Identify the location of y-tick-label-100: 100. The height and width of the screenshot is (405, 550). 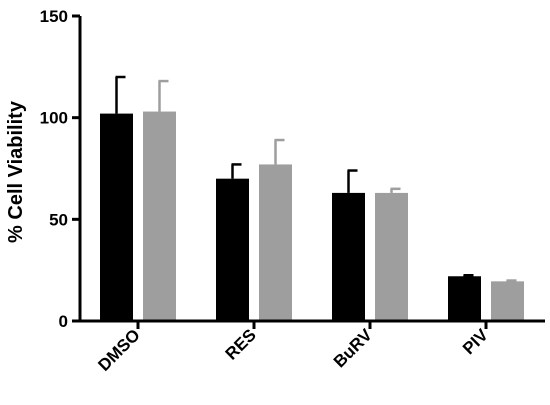
(54, 118).